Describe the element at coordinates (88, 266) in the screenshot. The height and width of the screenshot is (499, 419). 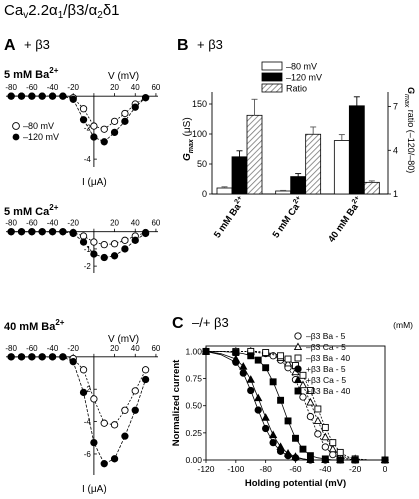
I see `y-tick-label: -2` at that location.